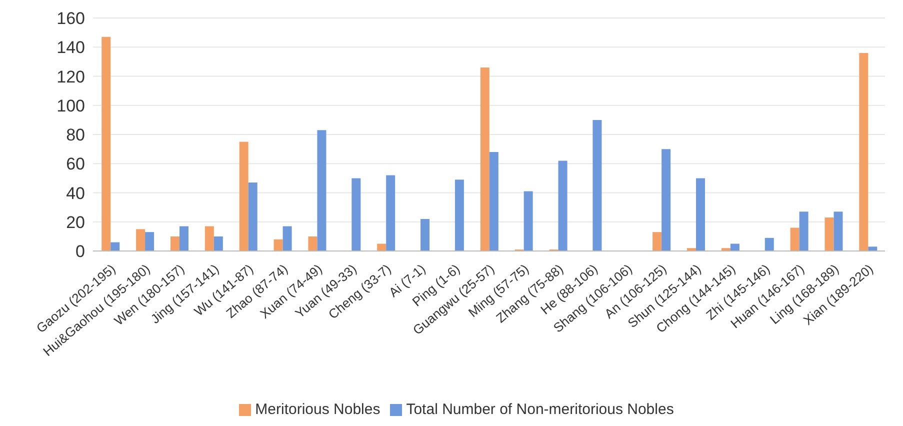 The height and width of the screenshot is (426, 903). I want to click on y-tick-label: 0, so click(80, 252).